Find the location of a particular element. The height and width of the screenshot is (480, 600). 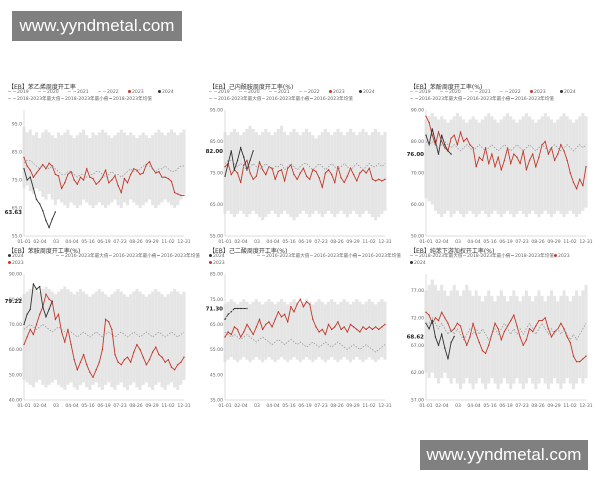

y-tick-label: 57.00 is located at coordinates (417, 401).